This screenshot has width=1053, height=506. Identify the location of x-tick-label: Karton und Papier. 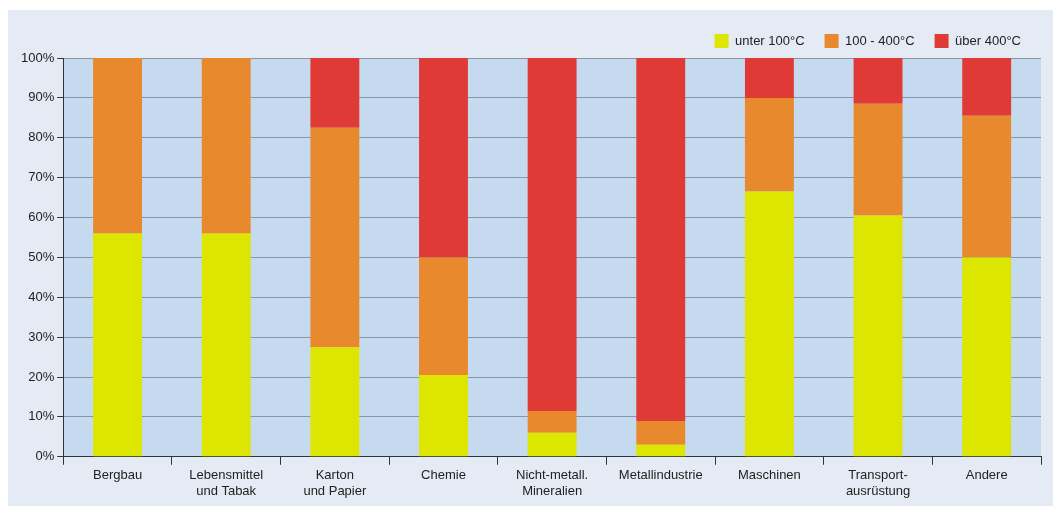
(335, 482).